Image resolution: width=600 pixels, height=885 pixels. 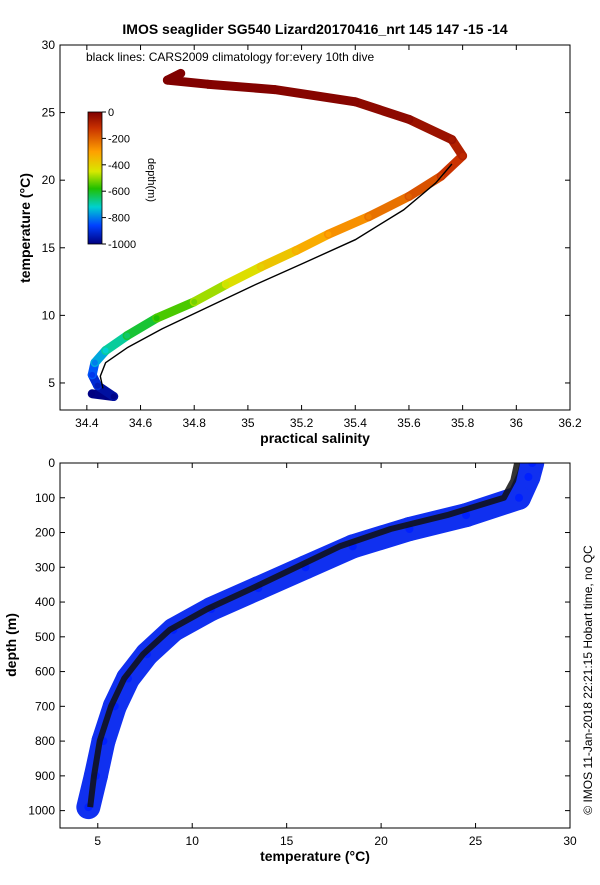 I want to click on ts-x-tick-label: 34.4, so click(x=87, y=423).